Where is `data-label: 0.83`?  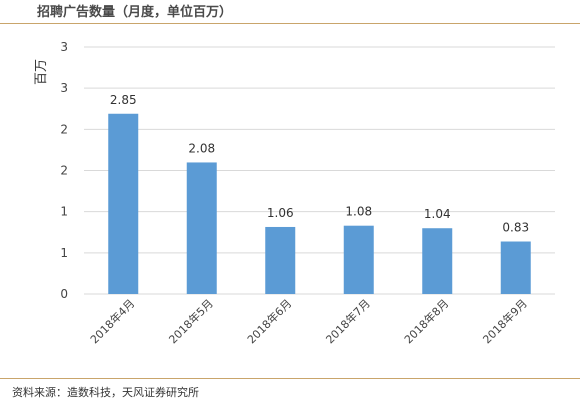 data-label: 0.83 is located at coordinates (515, 228).